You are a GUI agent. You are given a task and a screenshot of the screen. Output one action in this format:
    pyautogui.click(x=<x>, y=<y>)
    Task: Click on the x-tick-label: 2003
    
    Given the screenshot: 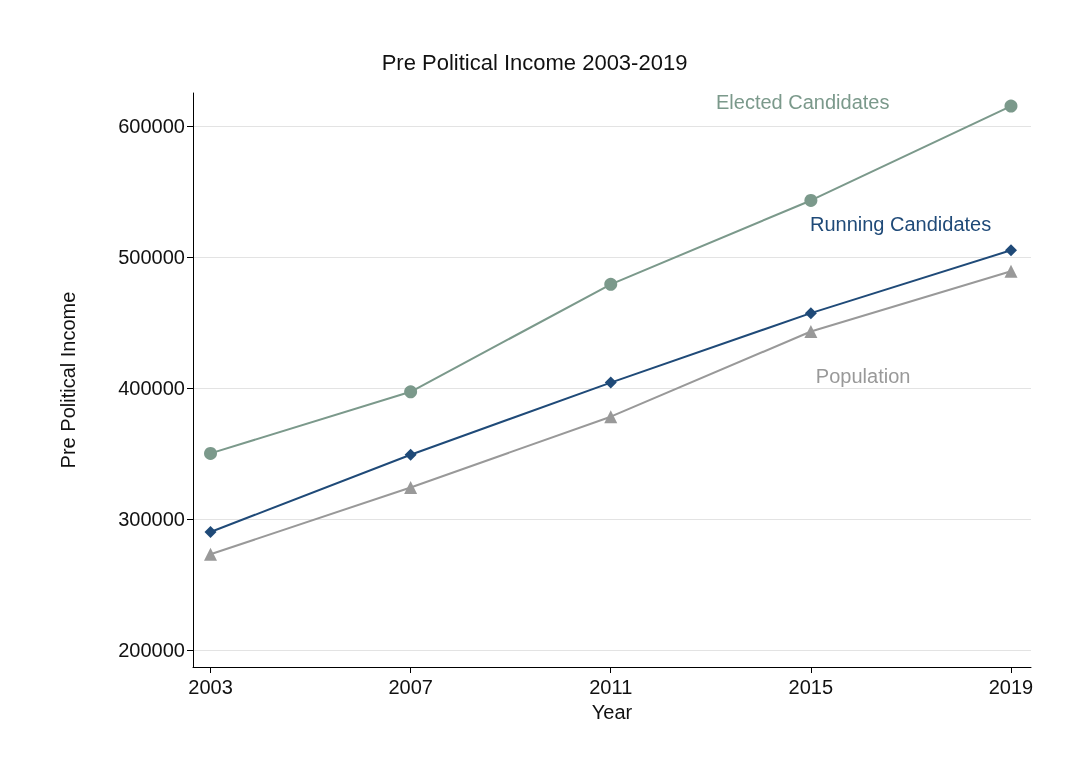 What is the action you would take?
    pyautogui.click(x=210, y=687)
    